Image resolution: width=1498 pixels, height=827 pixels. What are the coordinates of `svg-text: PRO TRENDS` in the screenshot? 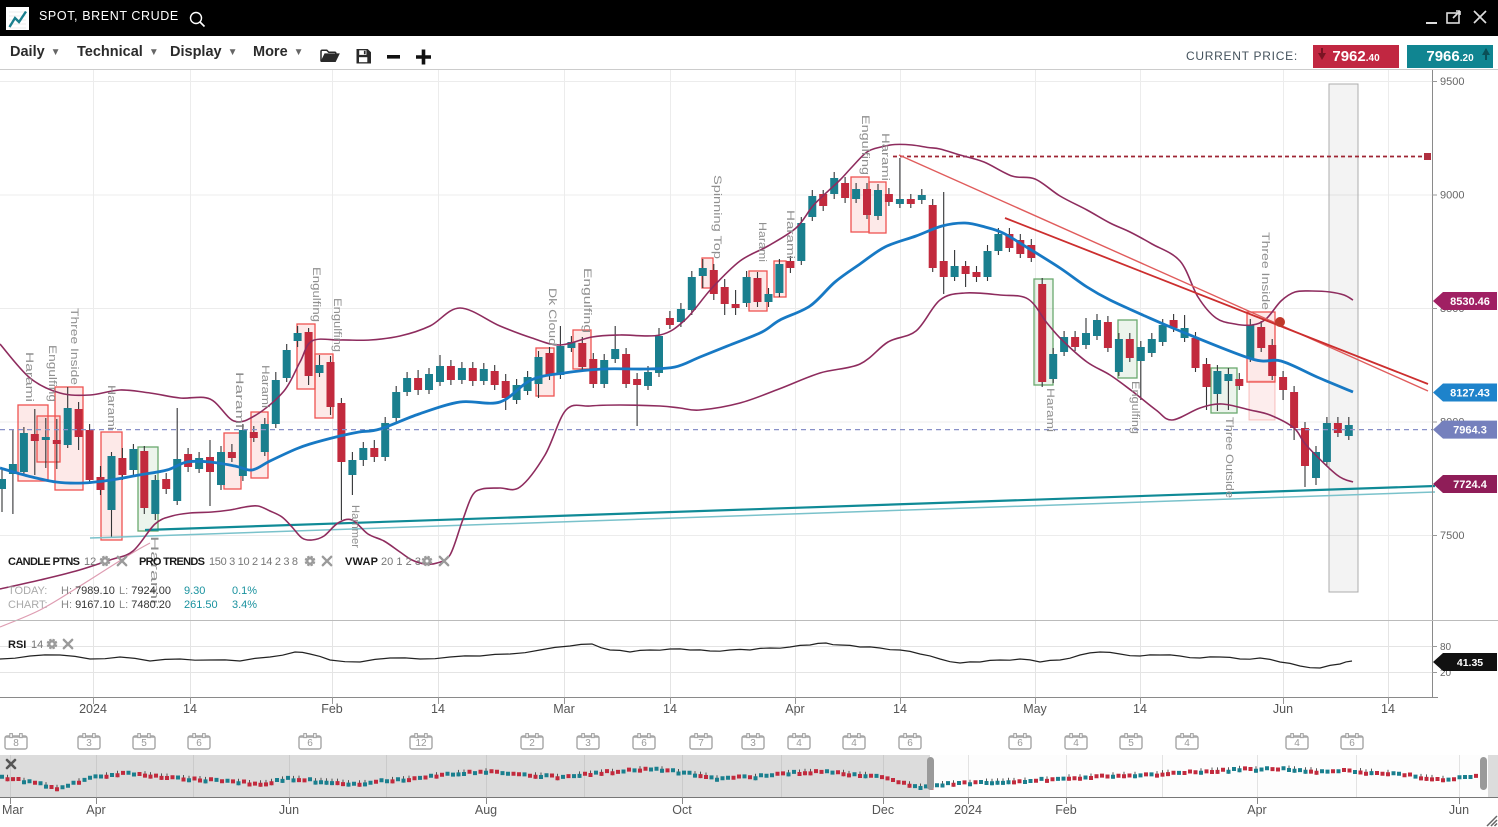 It's located at (172, 562).